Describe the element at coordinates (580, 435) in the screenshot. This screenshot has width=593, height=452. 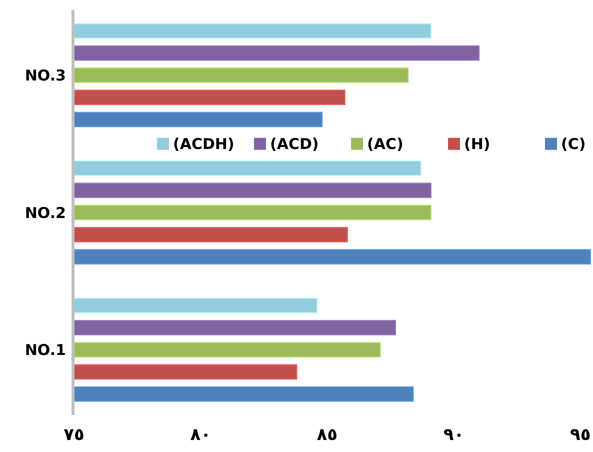
I see `x-tick-label: ٩٥` at that location.